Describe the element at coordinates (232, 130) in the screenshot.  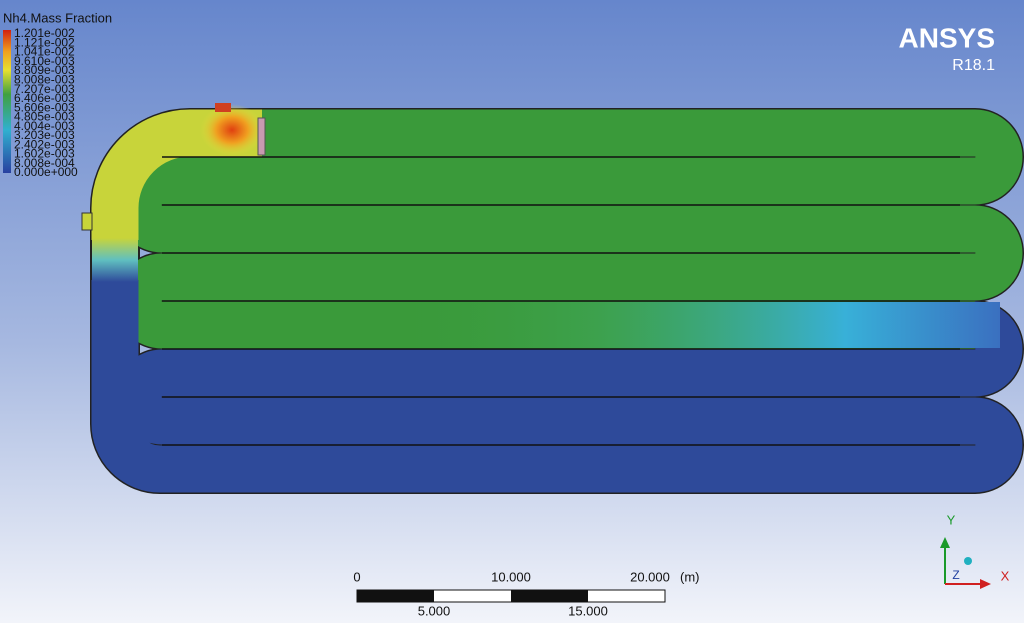
I see `hot-spot` at that location.